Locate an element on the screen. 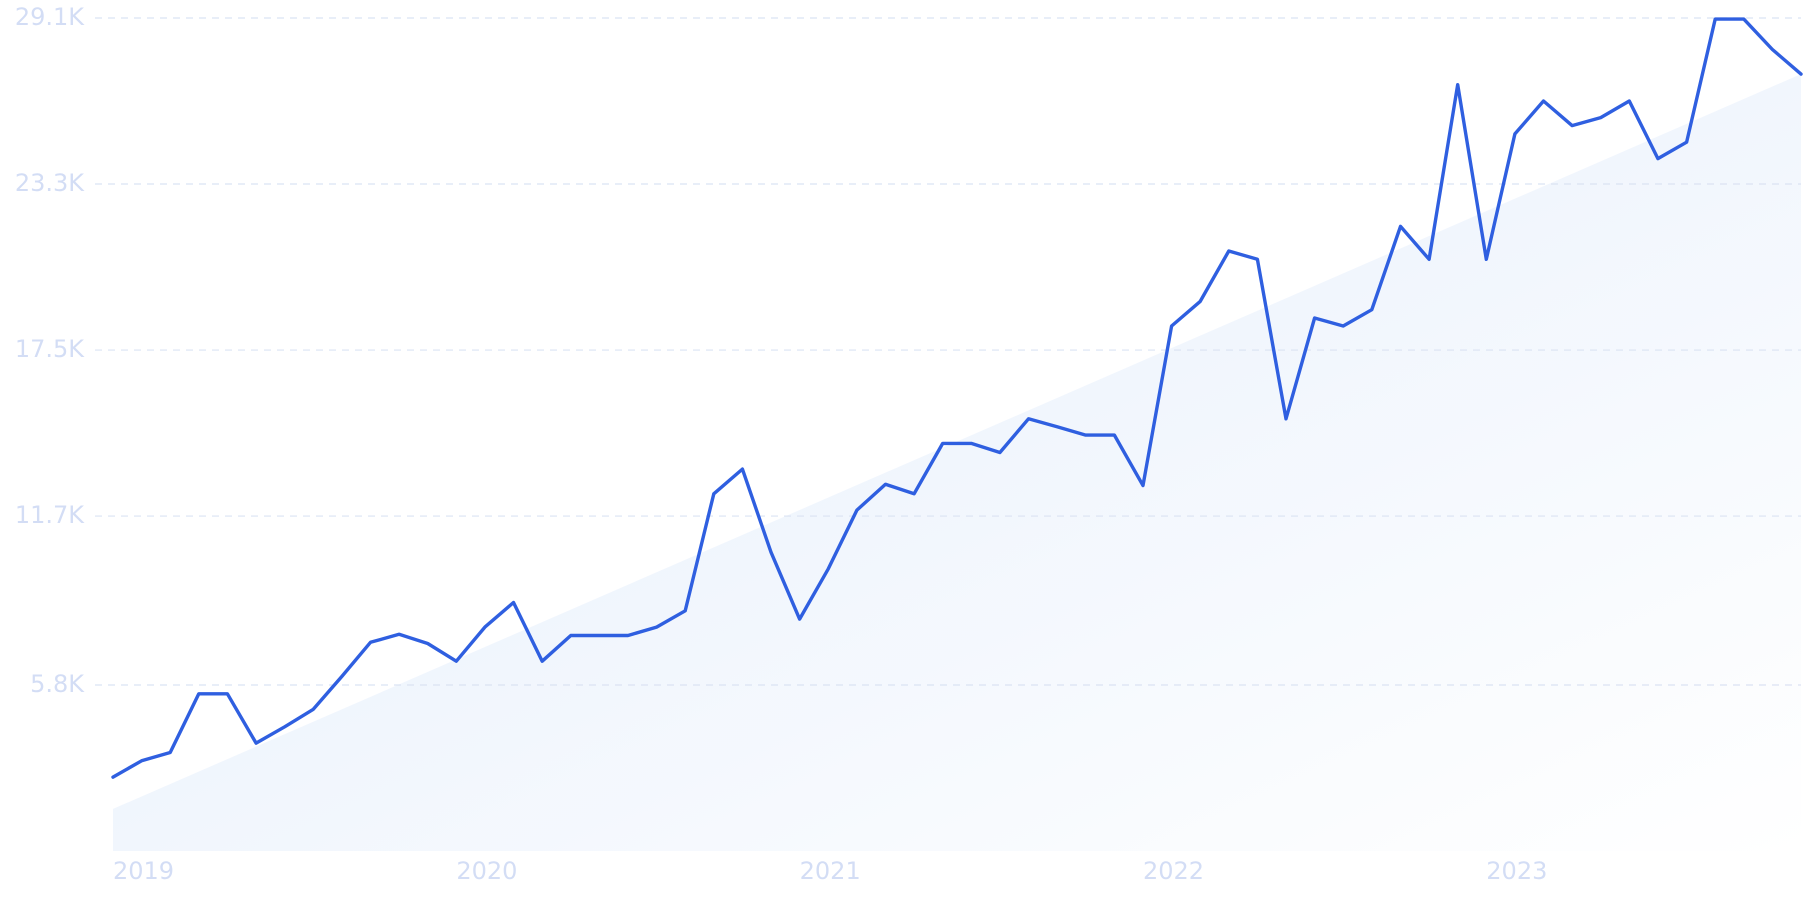  x-tick-label: 2022 is located at coordinates (1173, 871).